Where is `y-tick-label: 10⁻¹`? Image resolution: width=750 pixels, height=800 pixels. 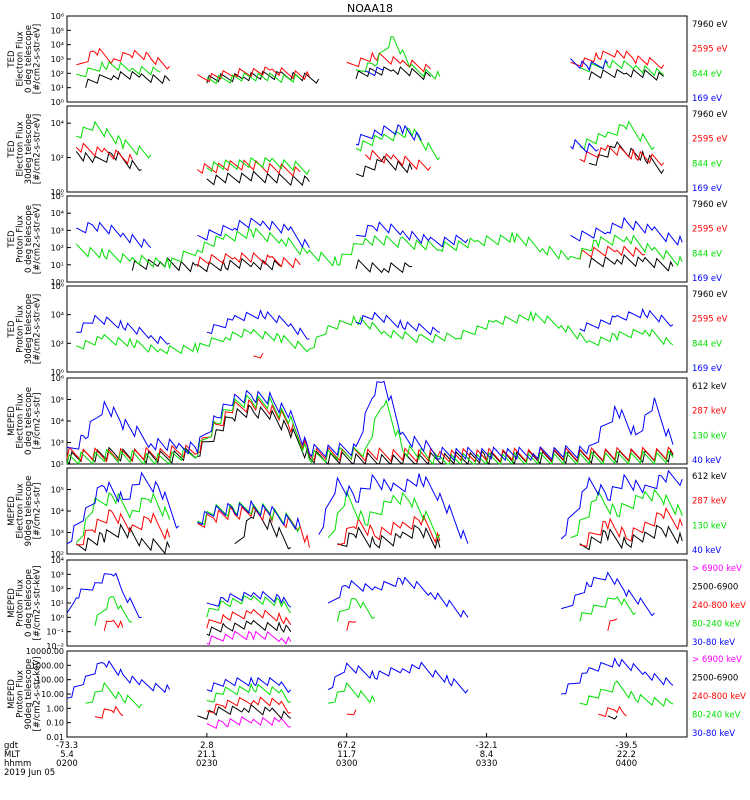
y-tick-label: 10⁻¹ is located at coordinates (55, 632).